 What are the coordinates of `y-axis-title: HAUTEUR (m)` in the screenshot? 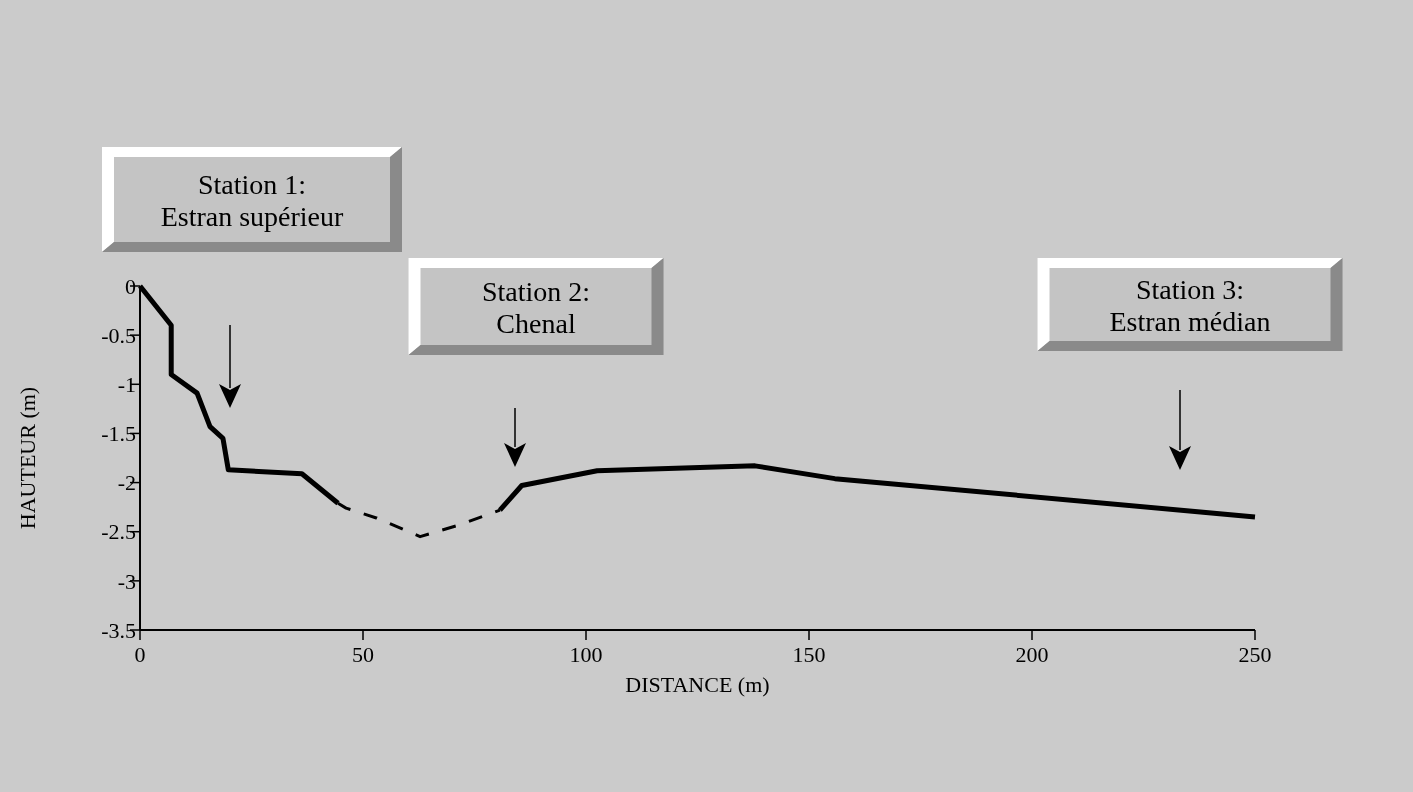 It's located at (27, 458).